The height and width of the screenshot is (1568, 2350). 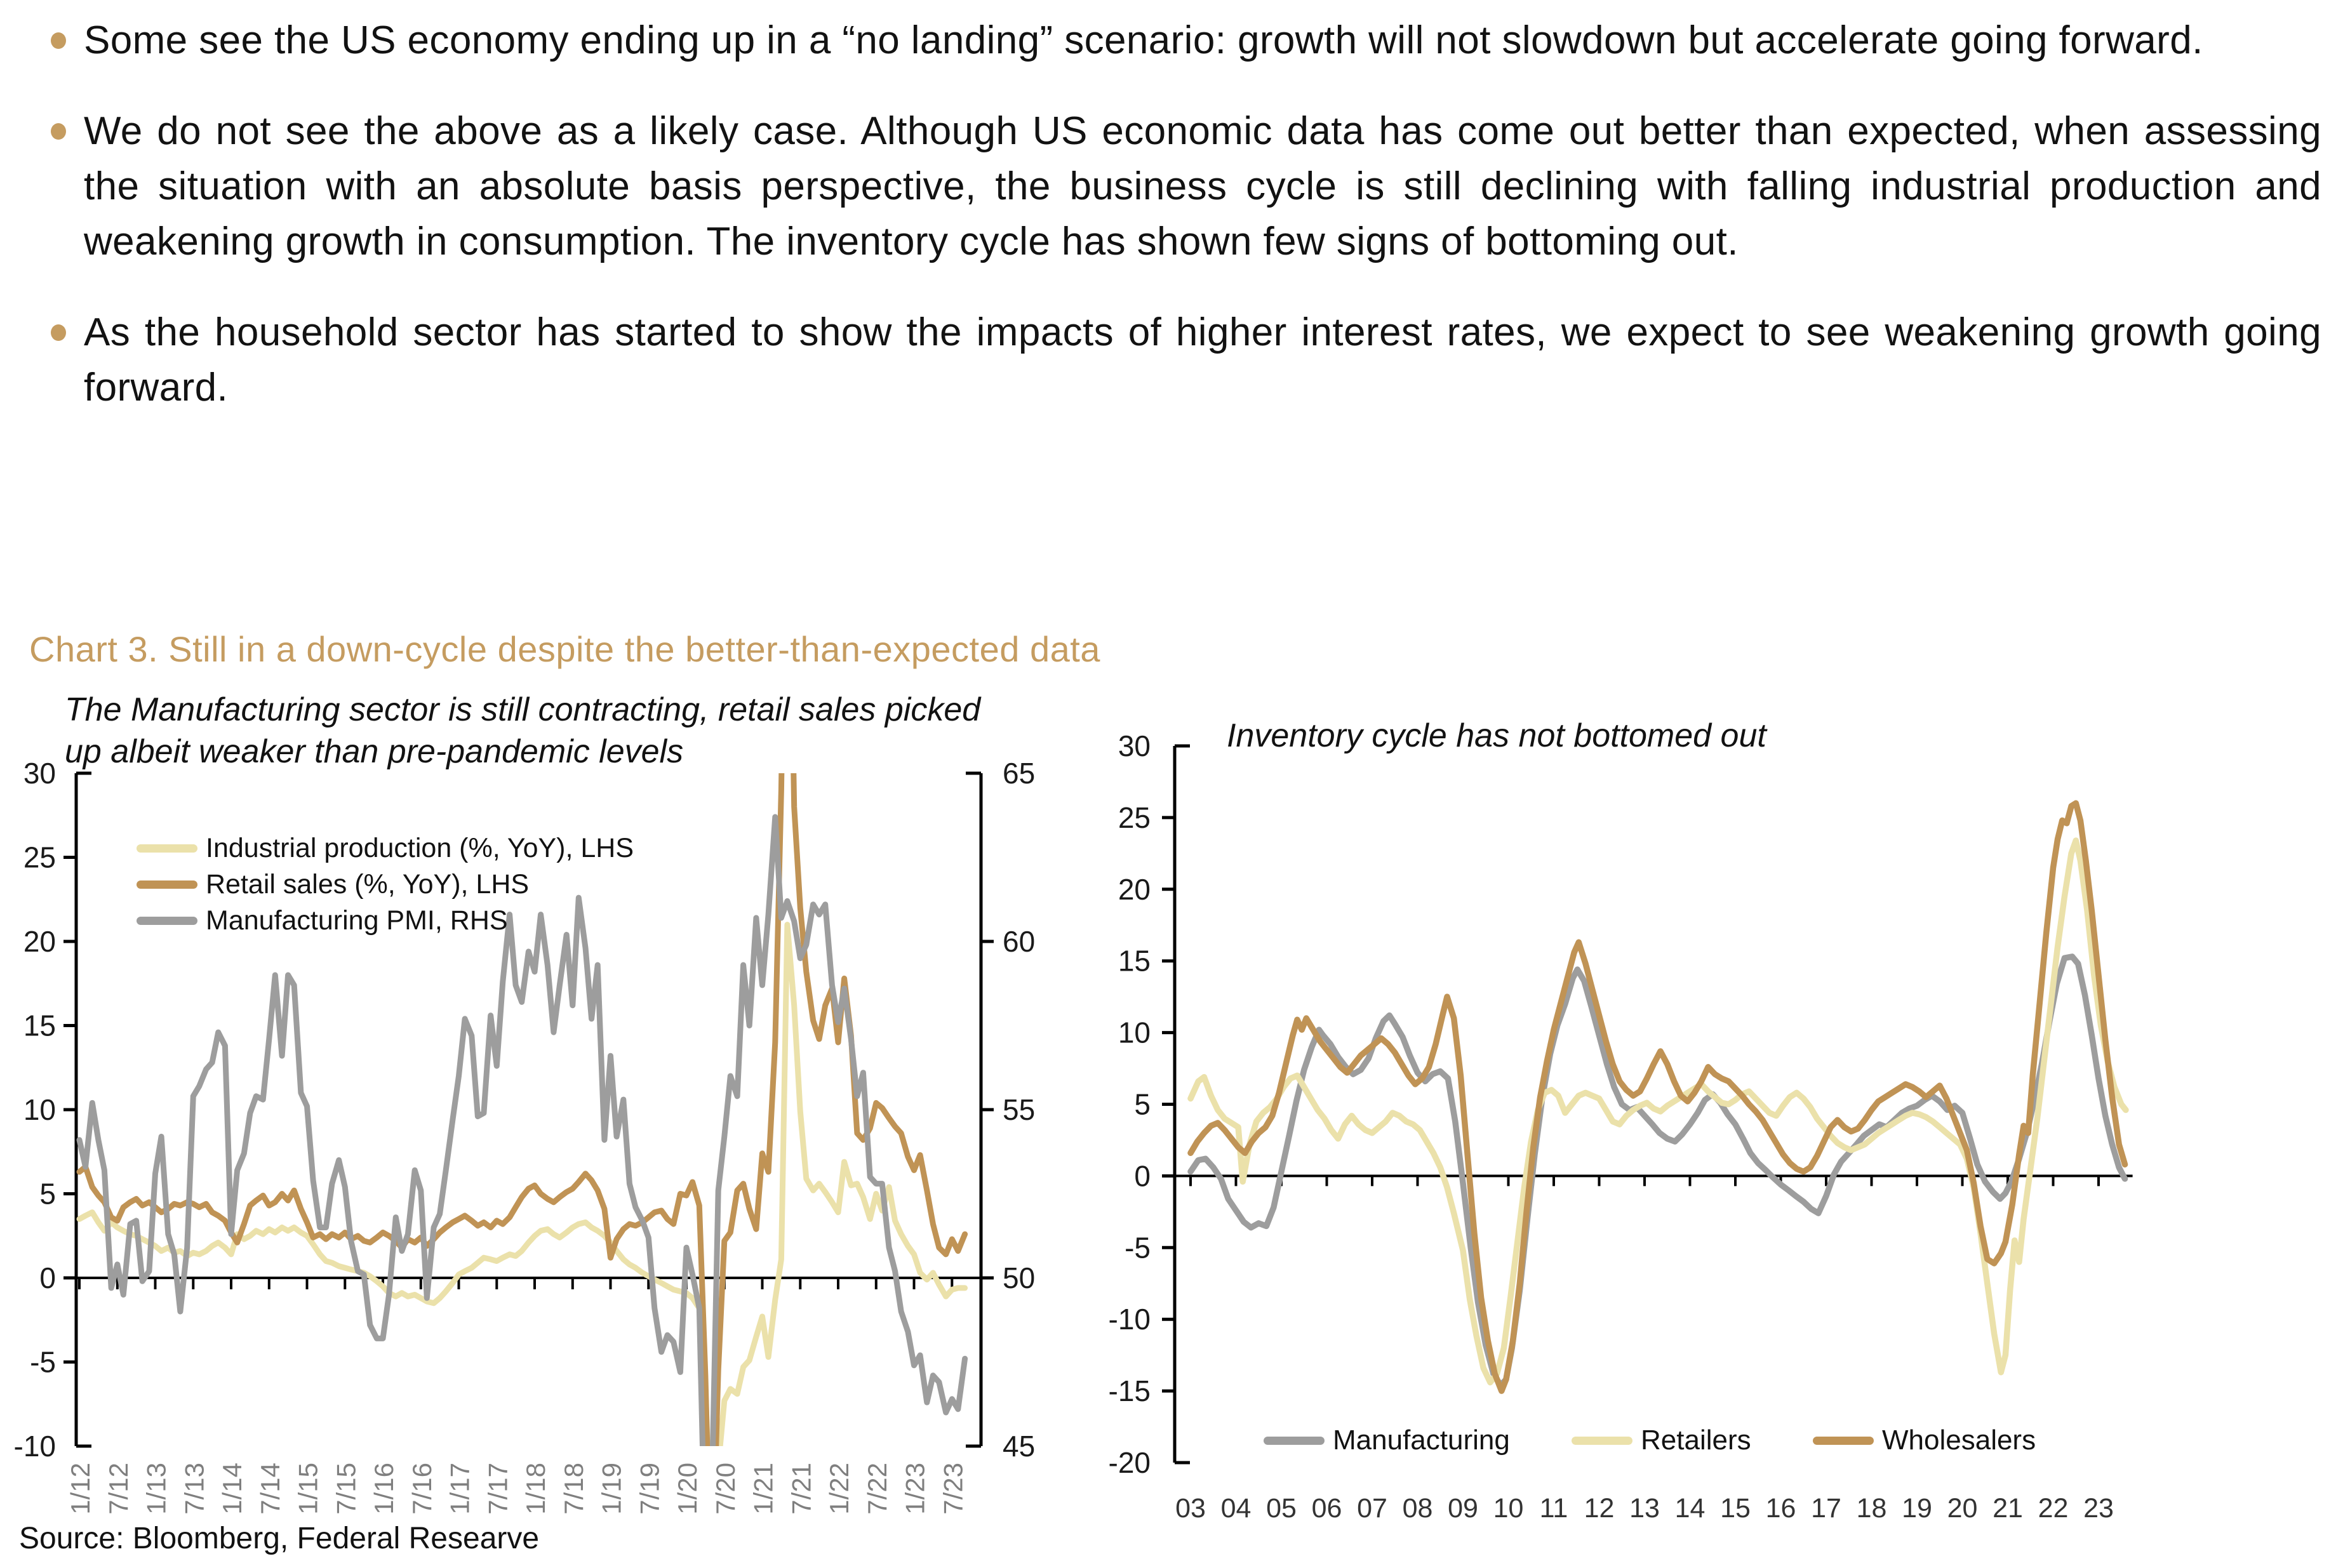 I want to click on legend-label: Retail sales (%, YoY), LHS, so click(x=368, y=884).